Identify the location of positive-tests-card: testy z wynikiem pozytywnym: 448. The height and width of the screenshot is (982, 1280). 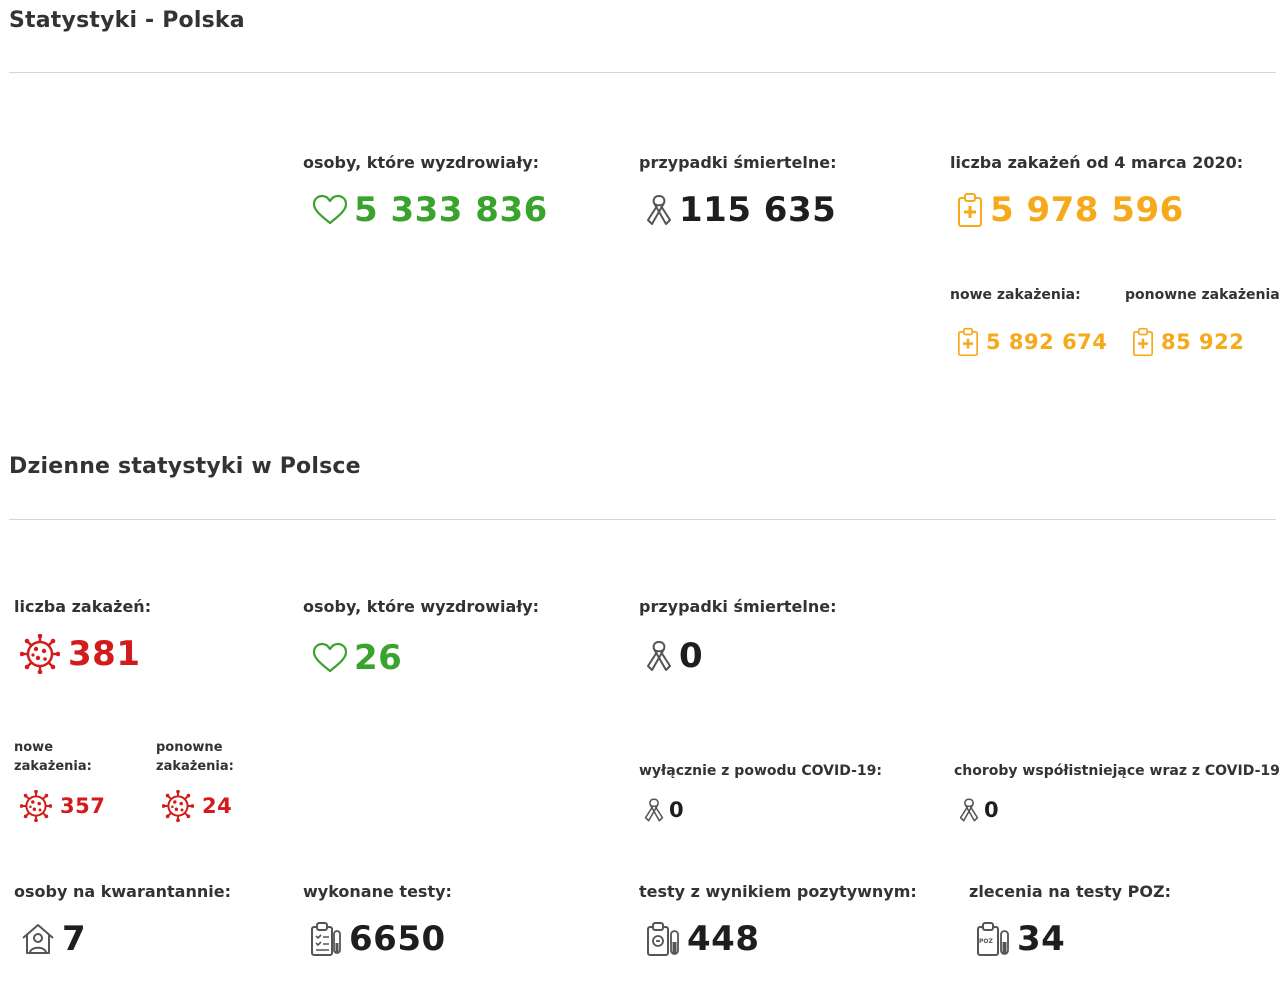
(778, 920).